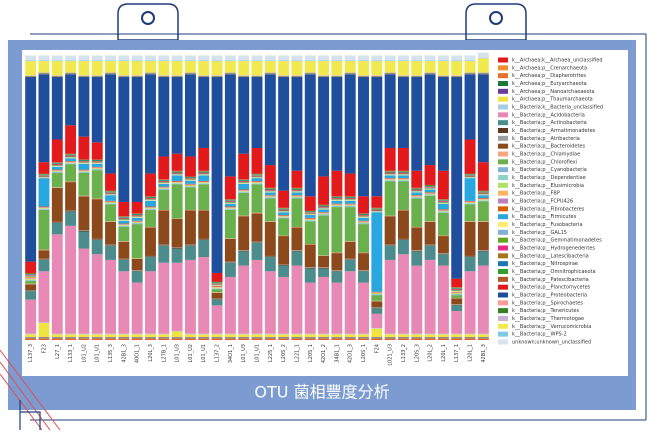  What do you see at coordinates (321, 392) in the screenshot?
I see `caption: OTU 菌相豐度分析` at bounding box center [321, 392].